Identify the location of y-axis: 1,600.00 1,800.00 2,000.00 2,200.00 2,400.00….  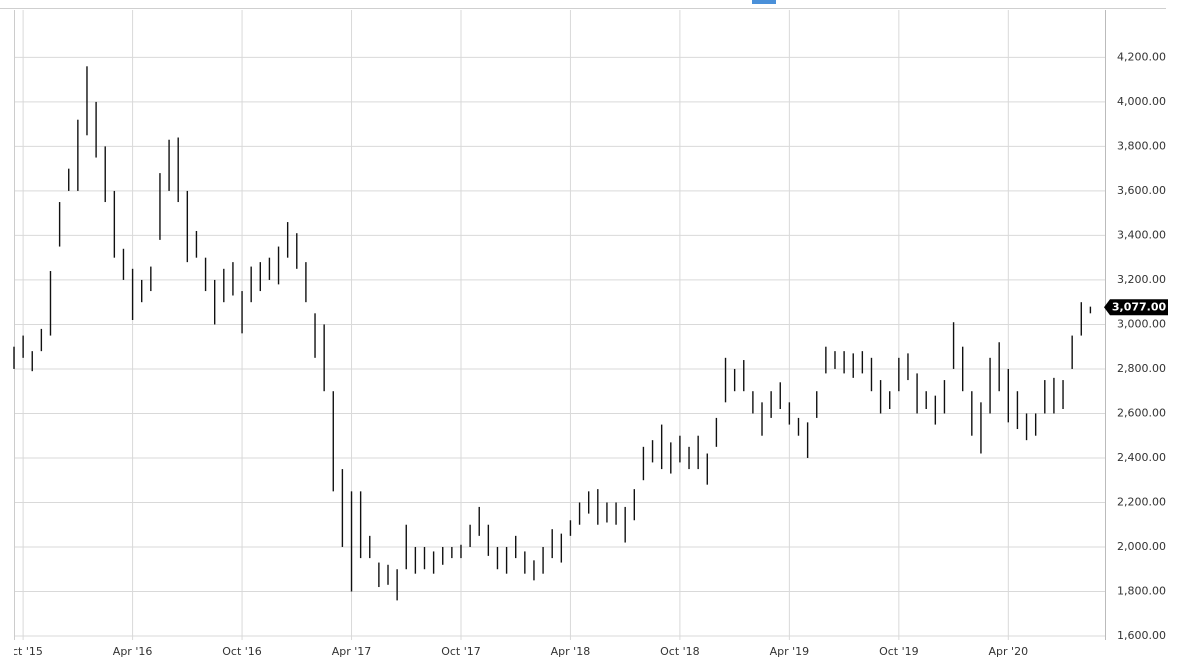
(1141, 346).